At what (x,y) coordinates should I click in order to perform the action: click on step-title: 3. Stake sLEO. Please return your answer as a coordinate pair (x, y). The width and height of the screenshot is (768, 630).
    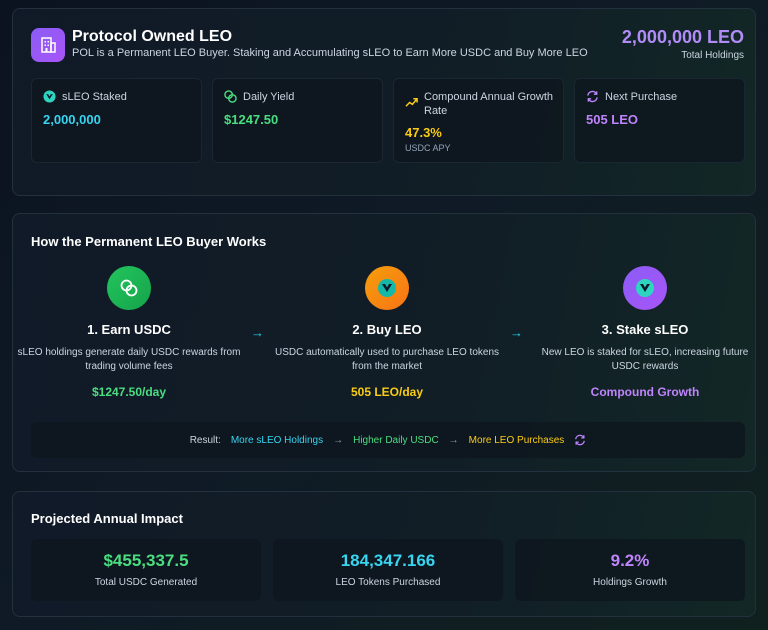
    Looking at the image, I should click on (645, 329).